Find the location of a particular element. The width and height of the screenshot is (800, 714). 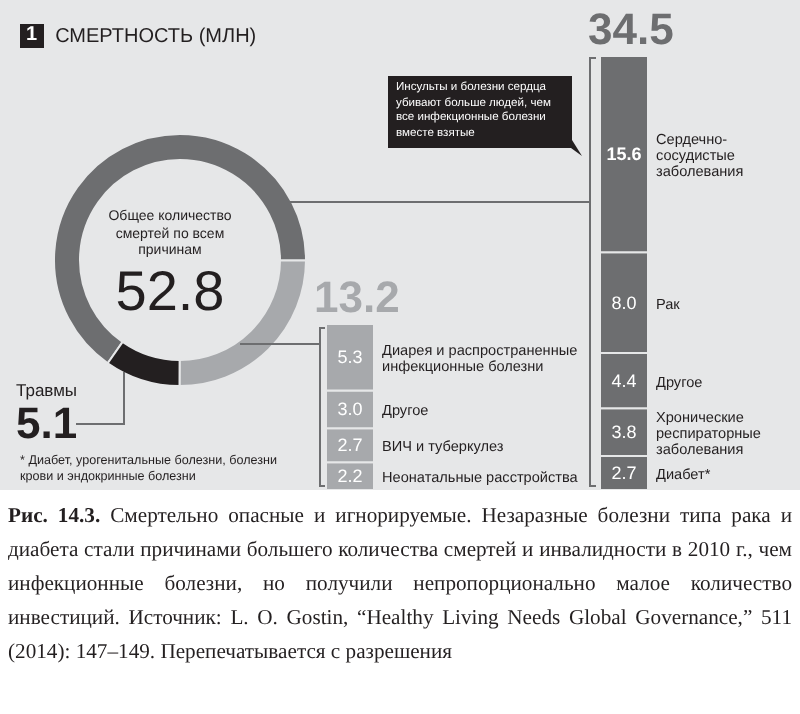

data-label: 8.0 is located at coordinates (624, 302).